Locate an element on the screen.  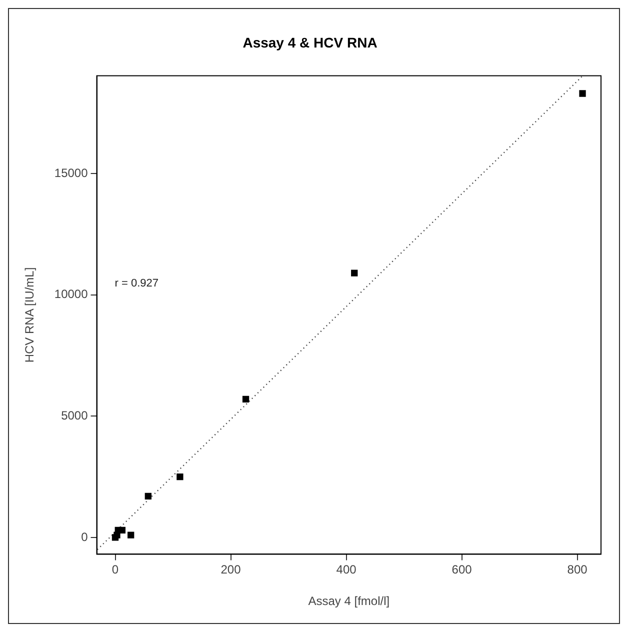
x-axis-title: Assay 4 [fmol/l] is located at coordinates (349, 601).